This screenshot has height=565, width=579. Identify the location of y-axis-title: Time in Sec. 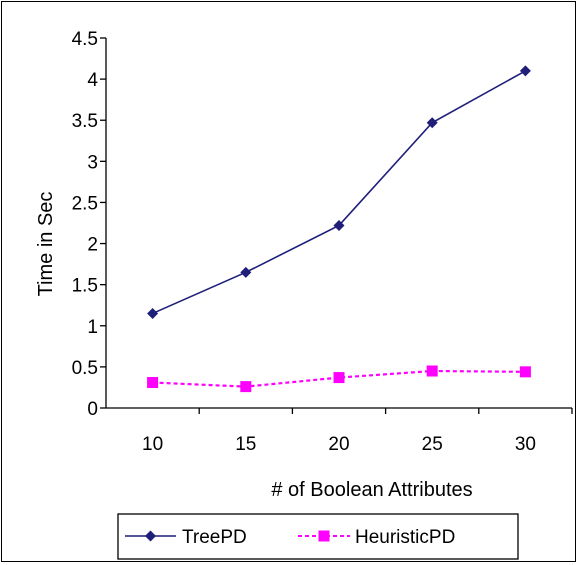
(46, 244).